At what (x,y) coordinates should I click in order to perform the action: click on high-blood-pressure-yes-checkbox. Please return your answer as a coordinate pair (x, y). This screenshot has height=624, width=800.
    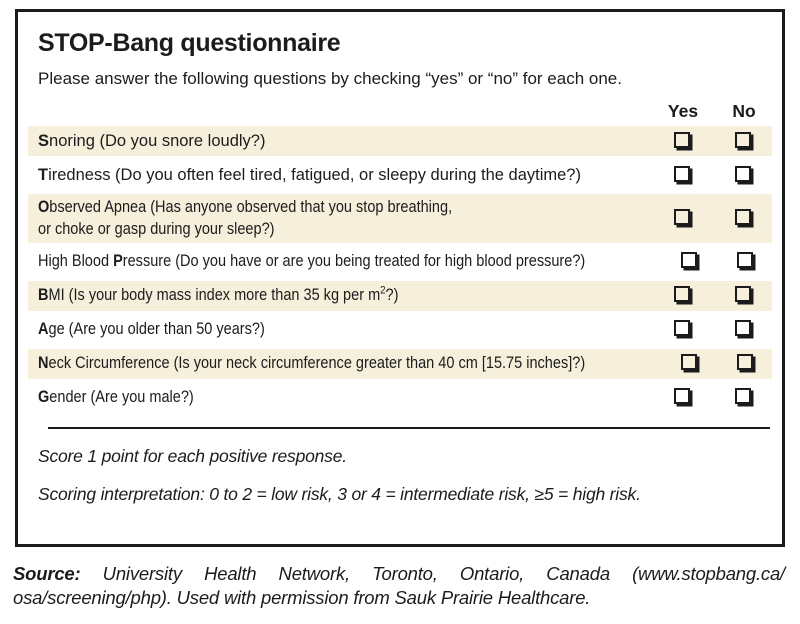
    Looking at the image, I should click on (688, 260).